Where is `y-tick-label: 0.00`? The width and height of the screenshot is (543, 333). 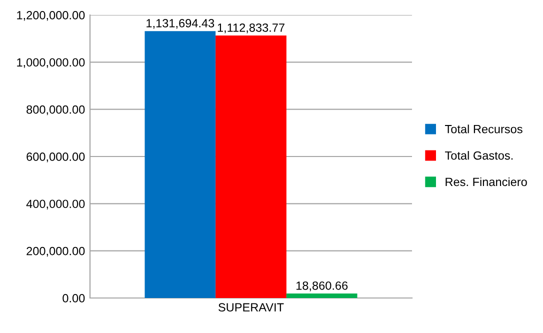 y-tick-label: 0.00 is located at coordinates (73, 298).